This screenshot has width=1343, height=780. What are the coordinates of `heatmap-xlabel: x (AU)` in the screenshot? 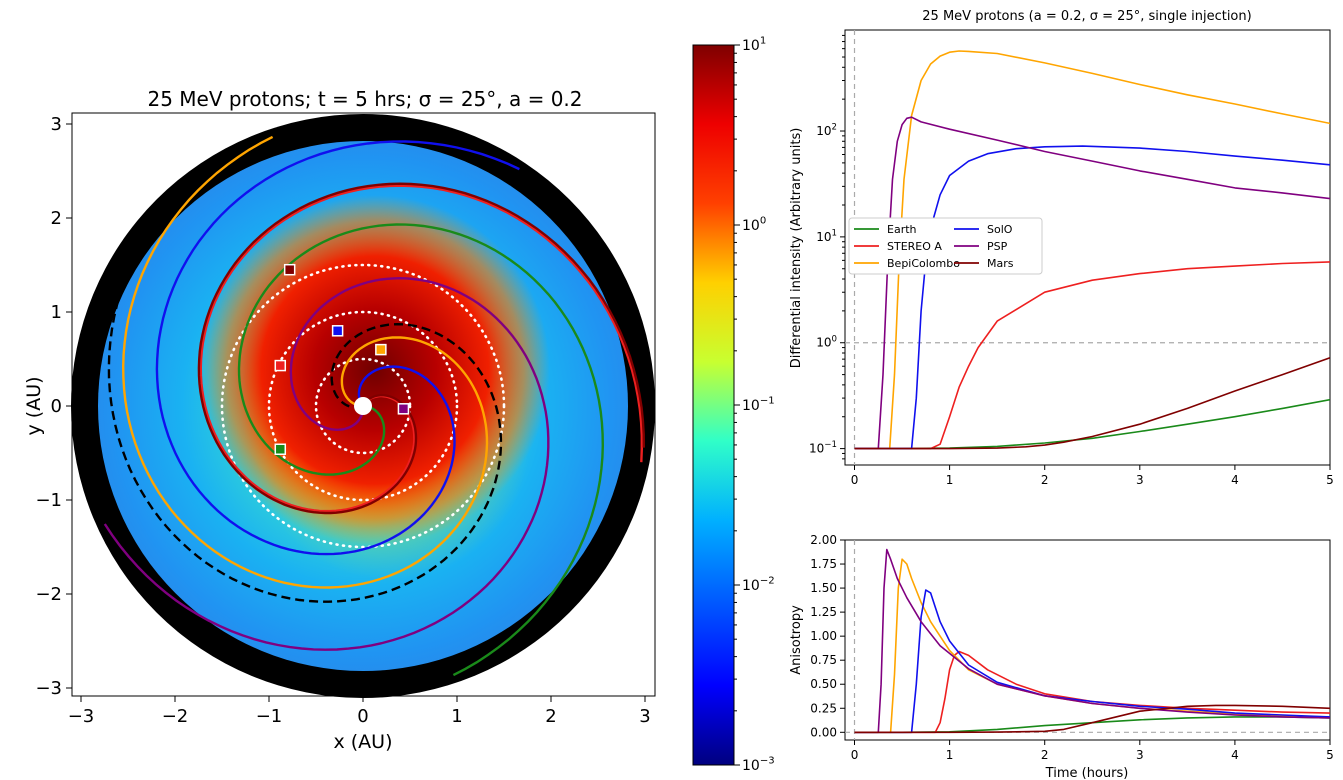 It's located at (362, 742).